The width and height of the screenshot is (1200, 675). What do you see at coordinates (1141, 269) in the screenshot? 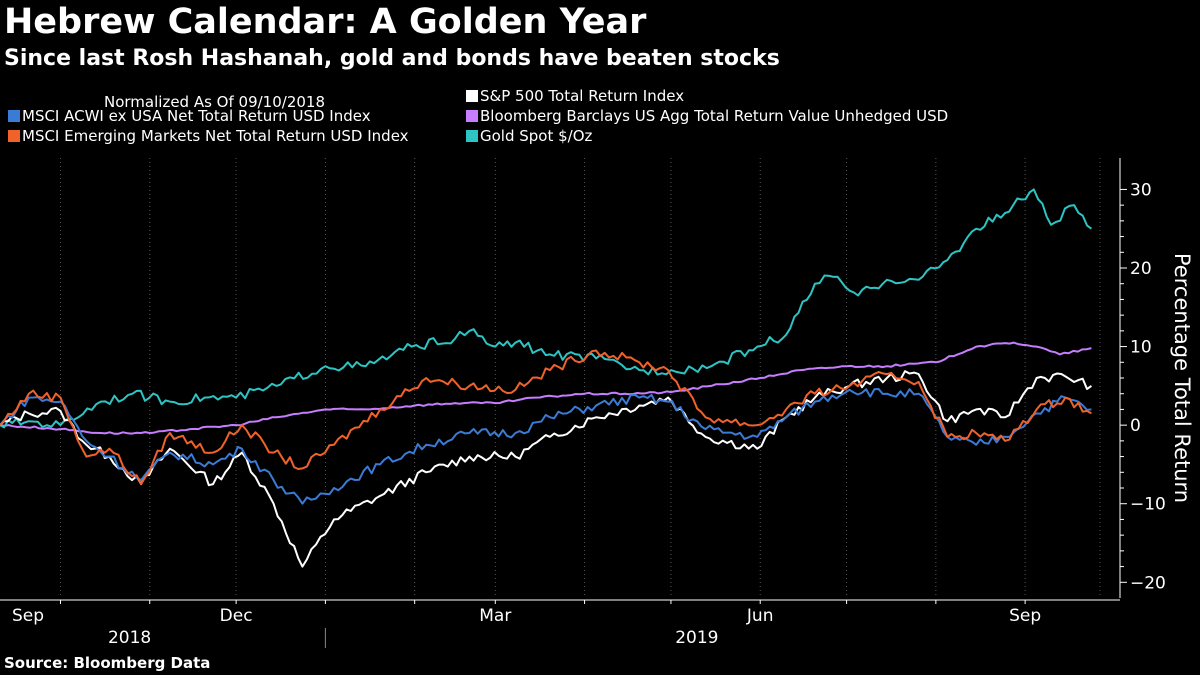
I see `y-tick-label: 20` at bounding box center [1141, 269].